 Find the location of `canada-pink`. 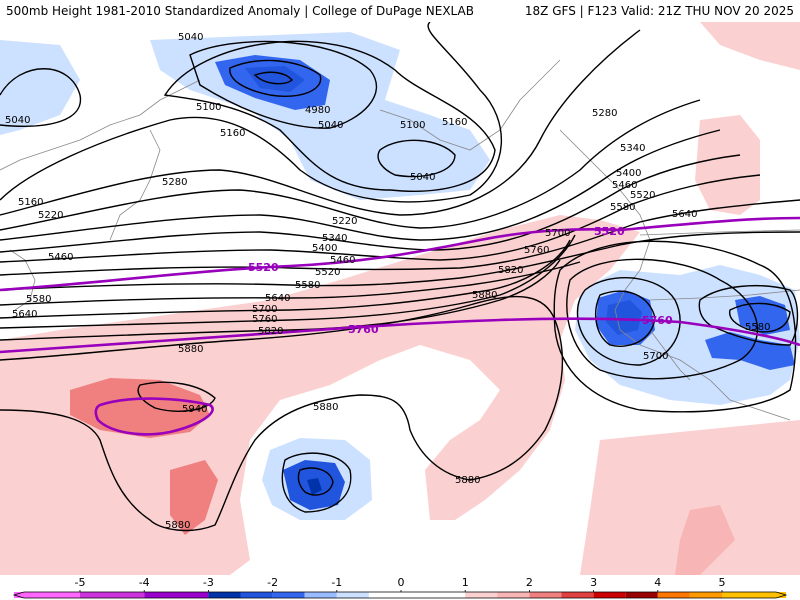

canada-pink is located at coordinates (727, 165).